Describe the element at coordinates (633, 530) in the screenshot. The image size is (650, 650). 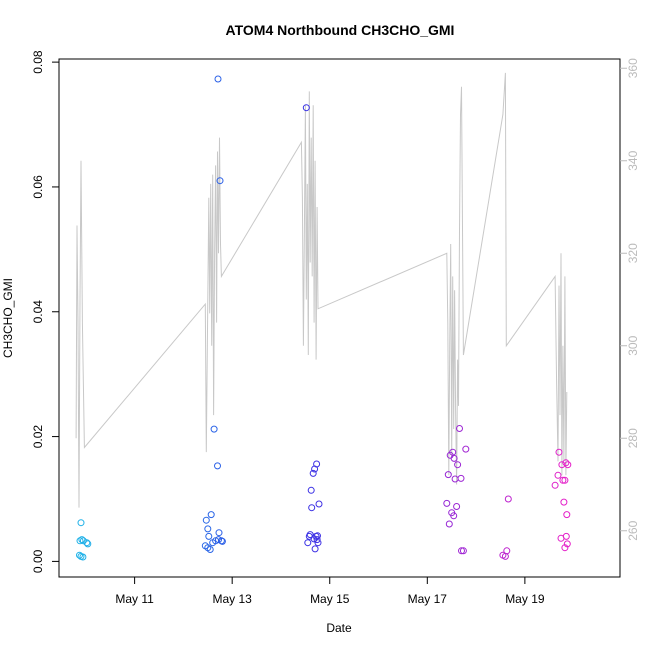
I see `right-tick-label: 260` at that location.